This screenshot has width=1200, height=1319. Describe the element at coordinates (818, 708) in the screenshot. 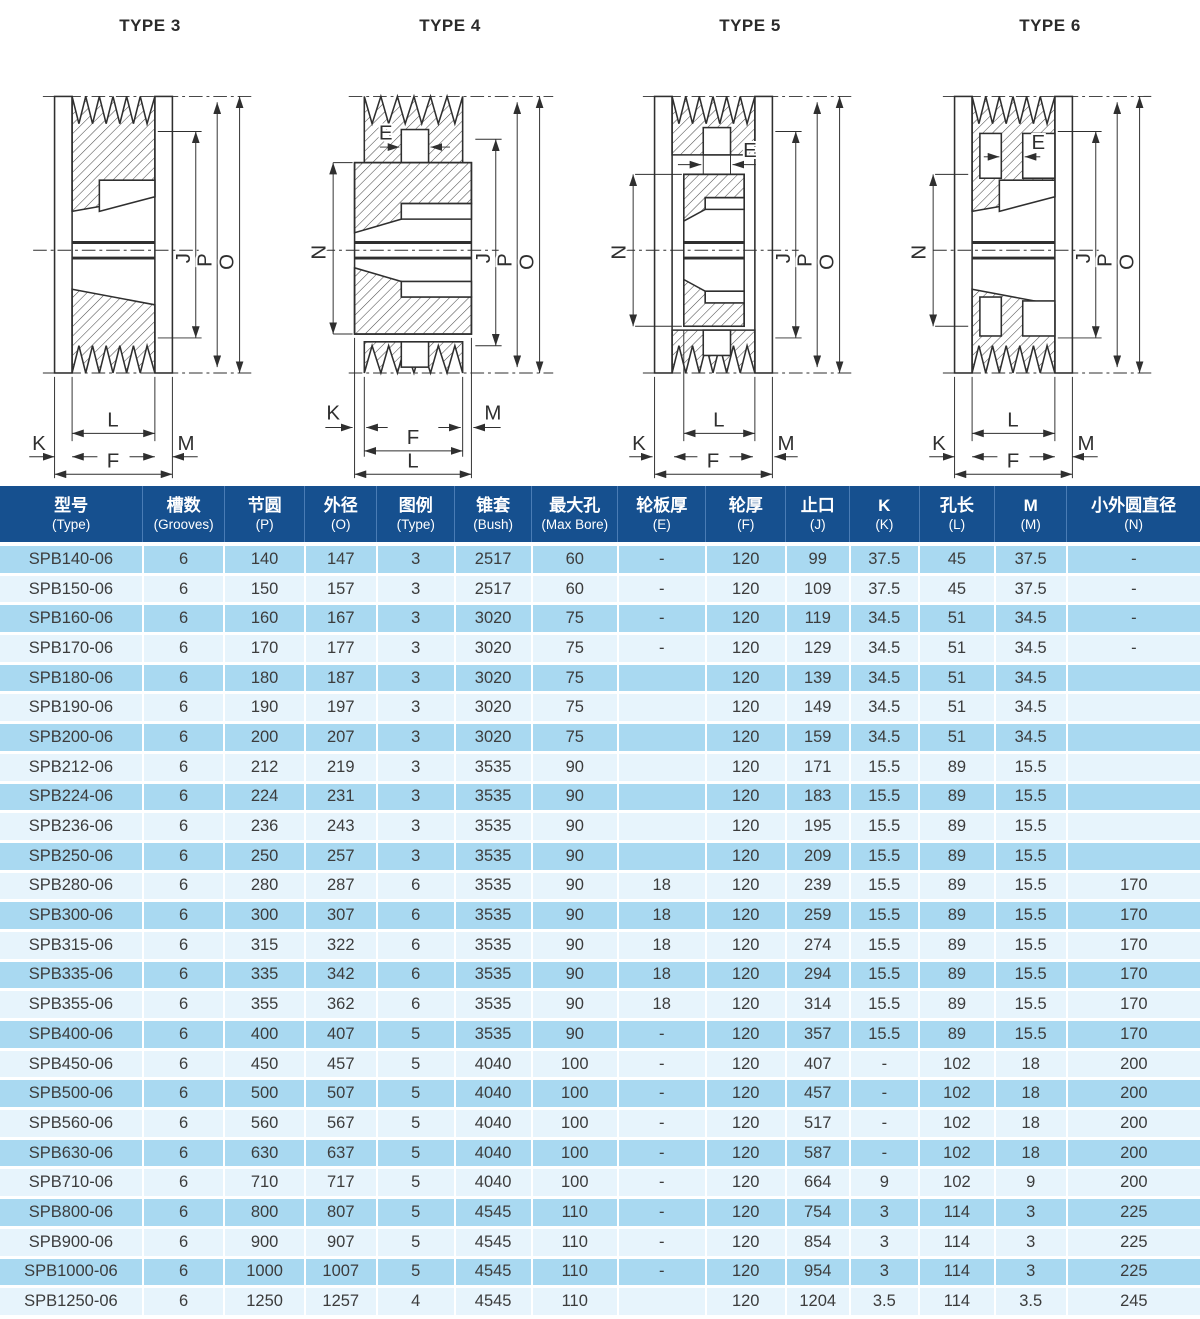

I see `table-cell: 149` at that location.